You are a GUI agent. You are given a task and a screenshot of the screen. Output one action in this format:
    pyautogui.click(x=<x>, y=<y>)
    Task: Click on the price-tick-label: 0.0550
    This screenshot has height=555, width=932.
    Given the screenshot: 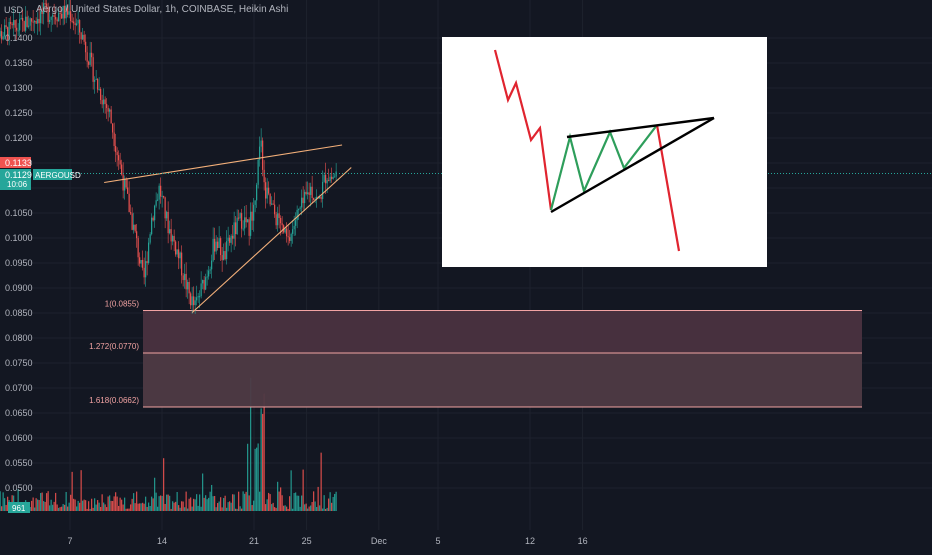 What is the action you would take?
    pyautogui.click(x=19, y=463)
    